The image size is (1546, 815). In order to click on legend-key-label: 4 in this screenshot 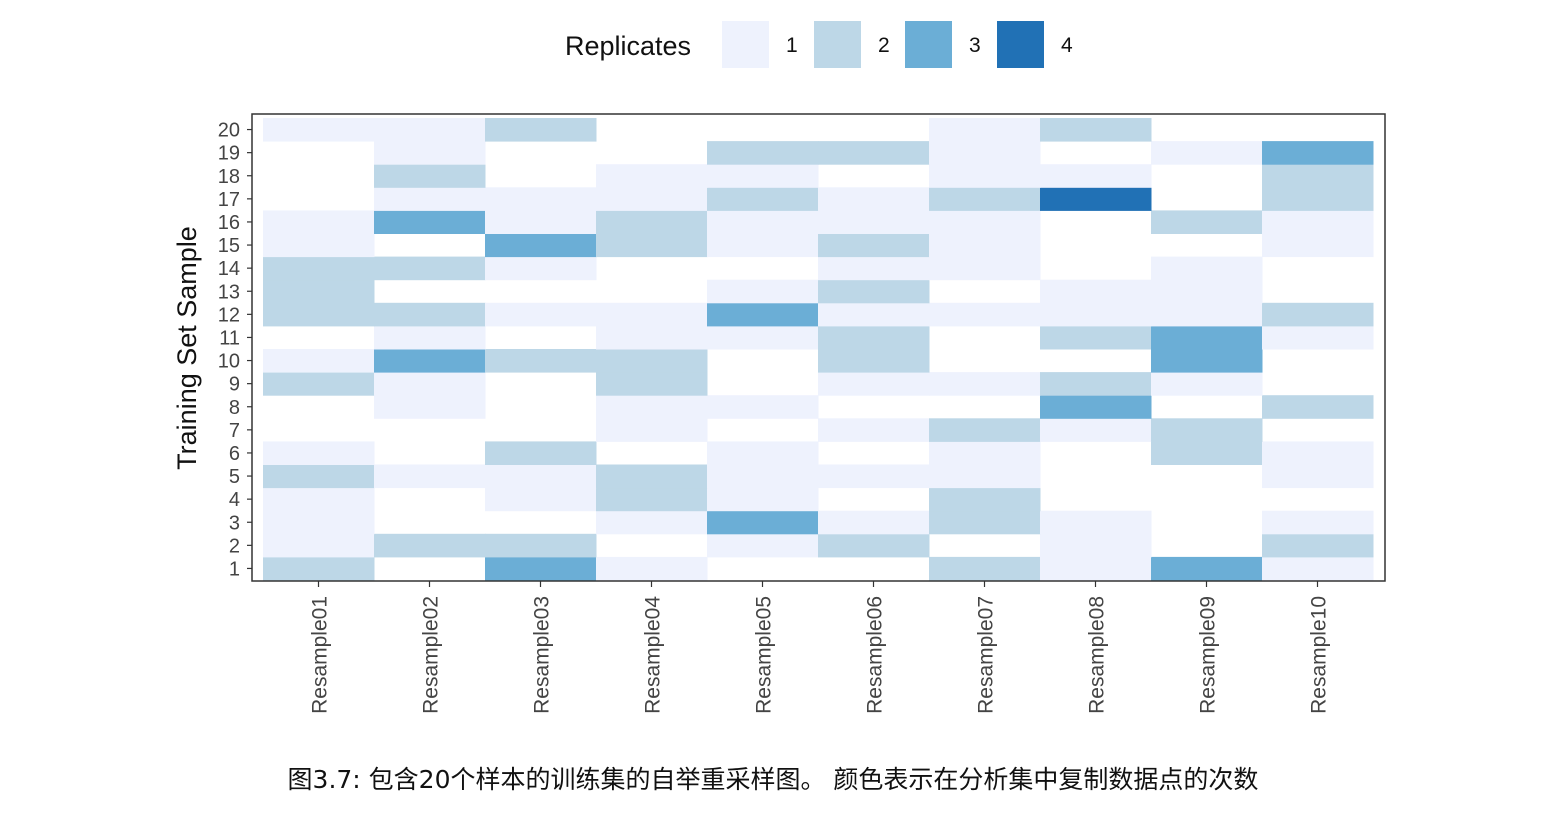, I will do `click(1067, 45)`.